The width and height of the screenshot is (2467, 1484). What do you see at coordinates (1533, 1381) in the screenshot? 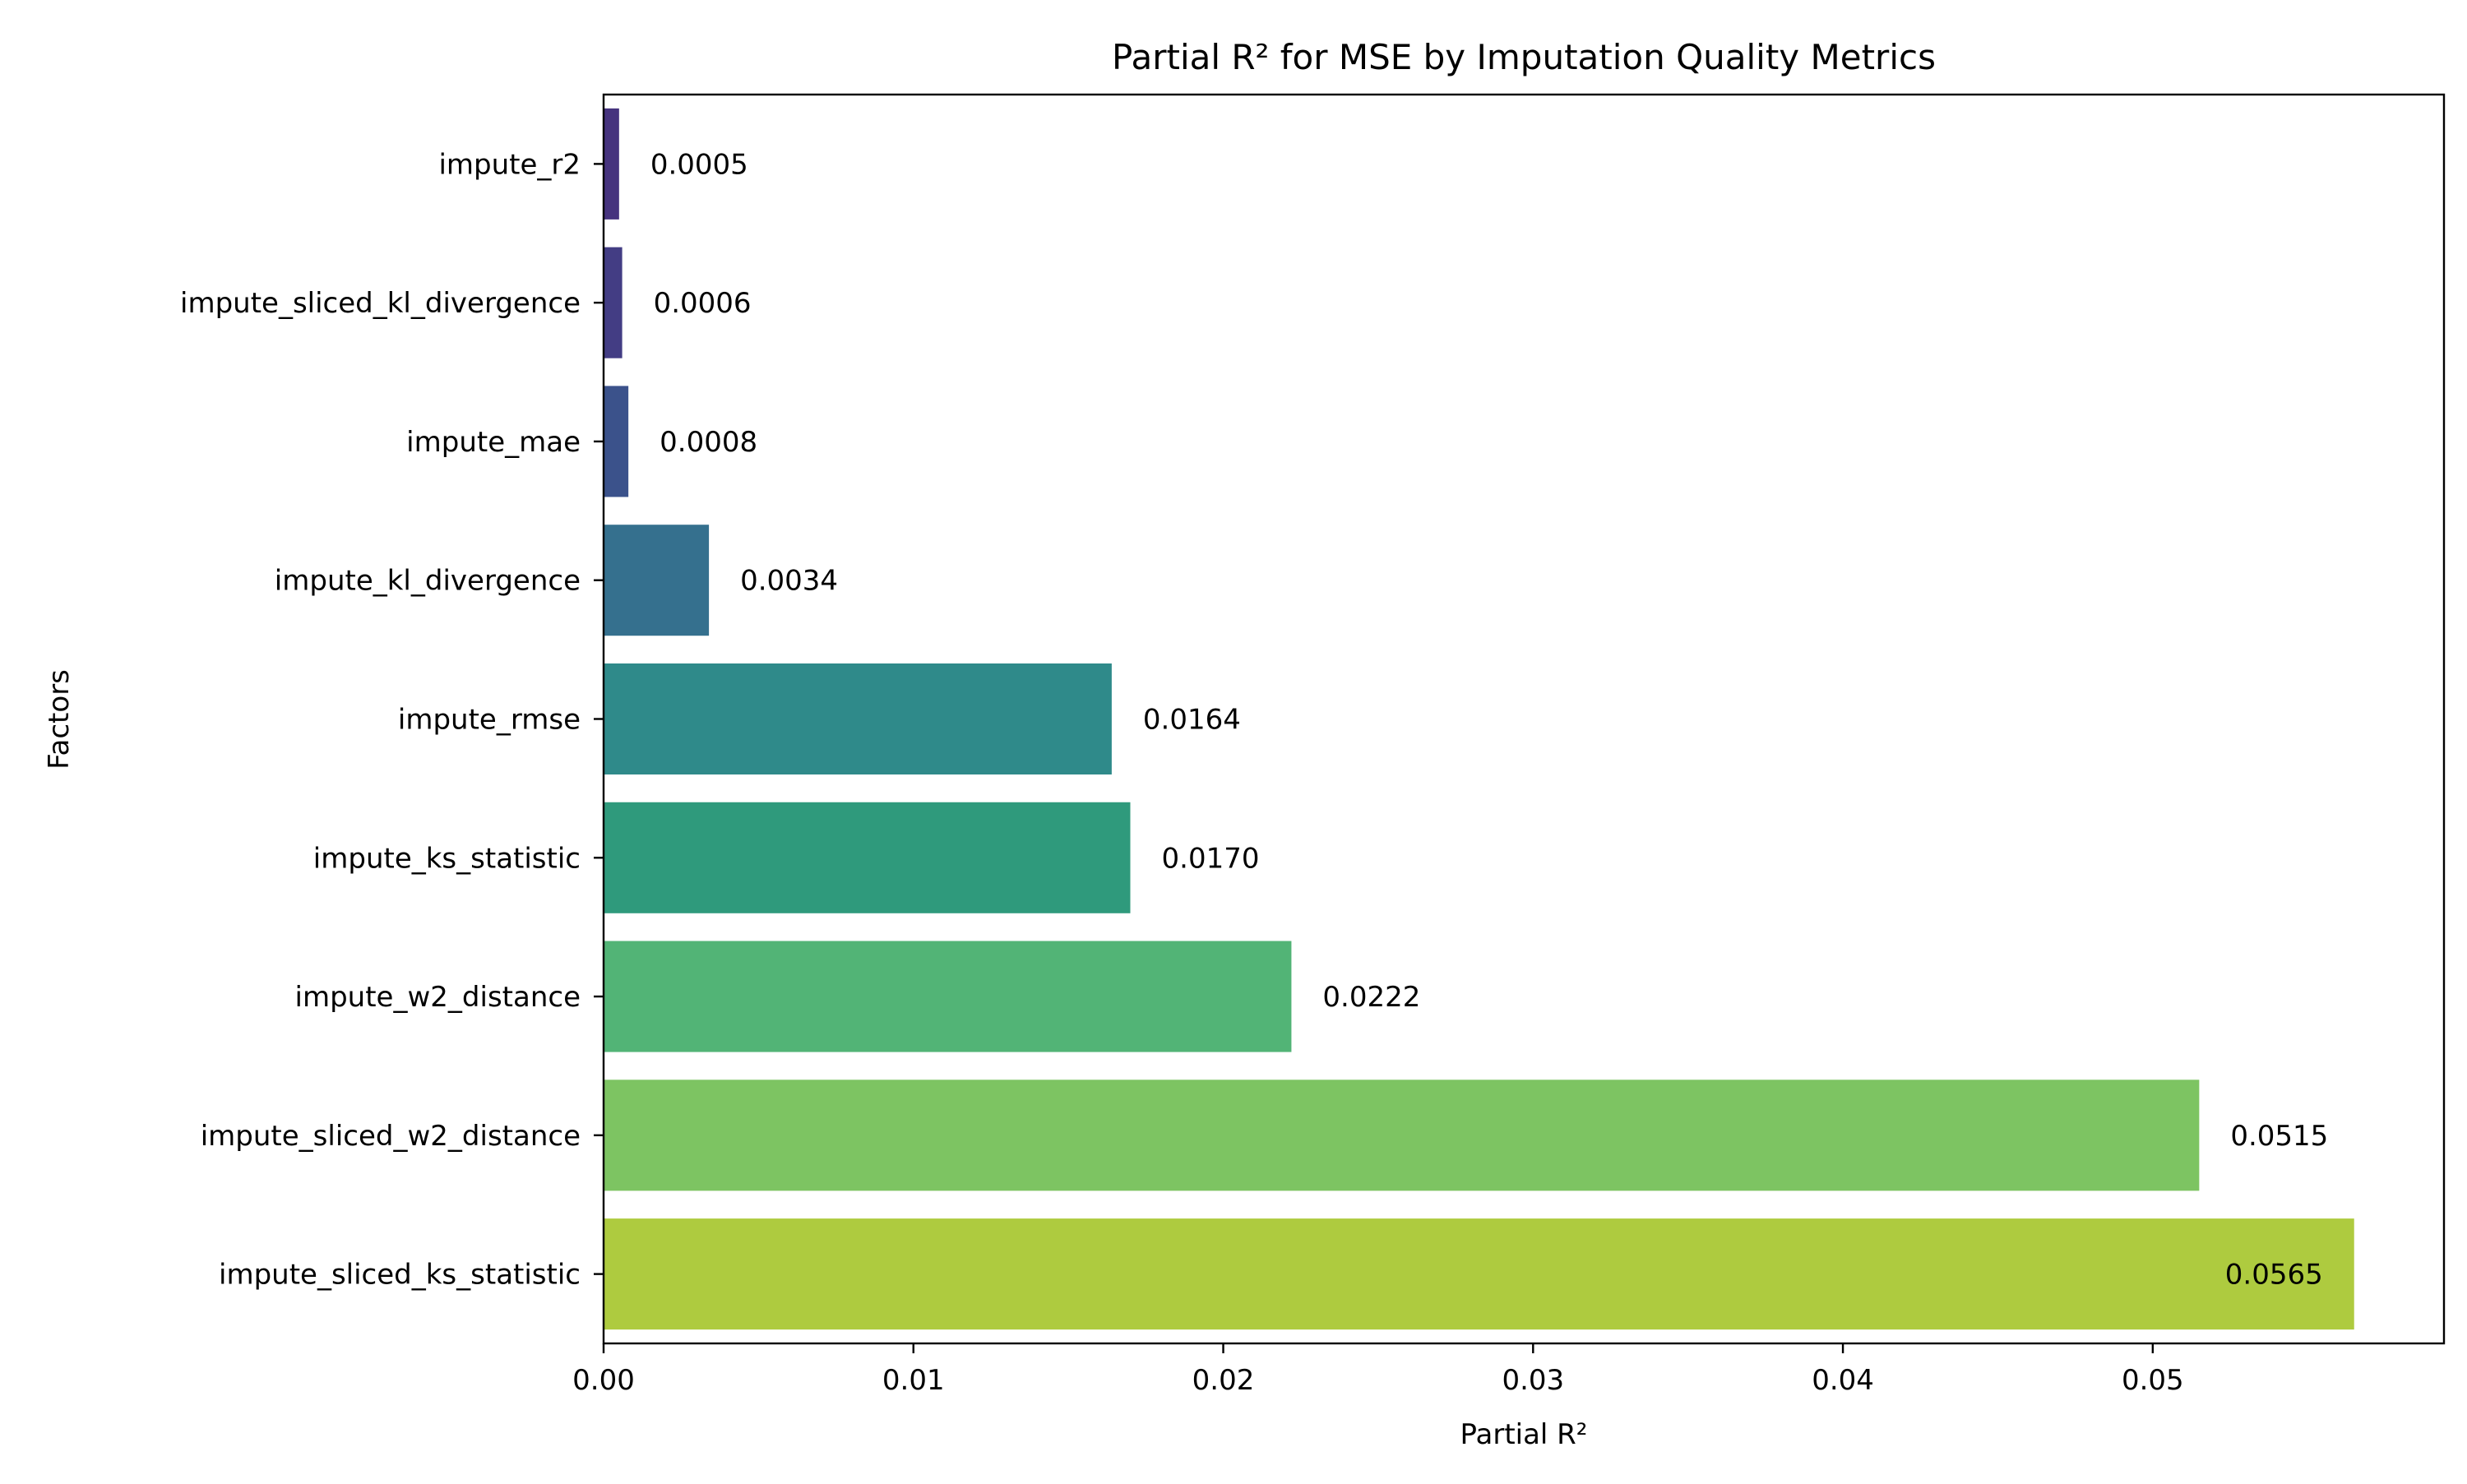
I see `x-tick-label: 0.03` at bounding box center [1533, 1381].